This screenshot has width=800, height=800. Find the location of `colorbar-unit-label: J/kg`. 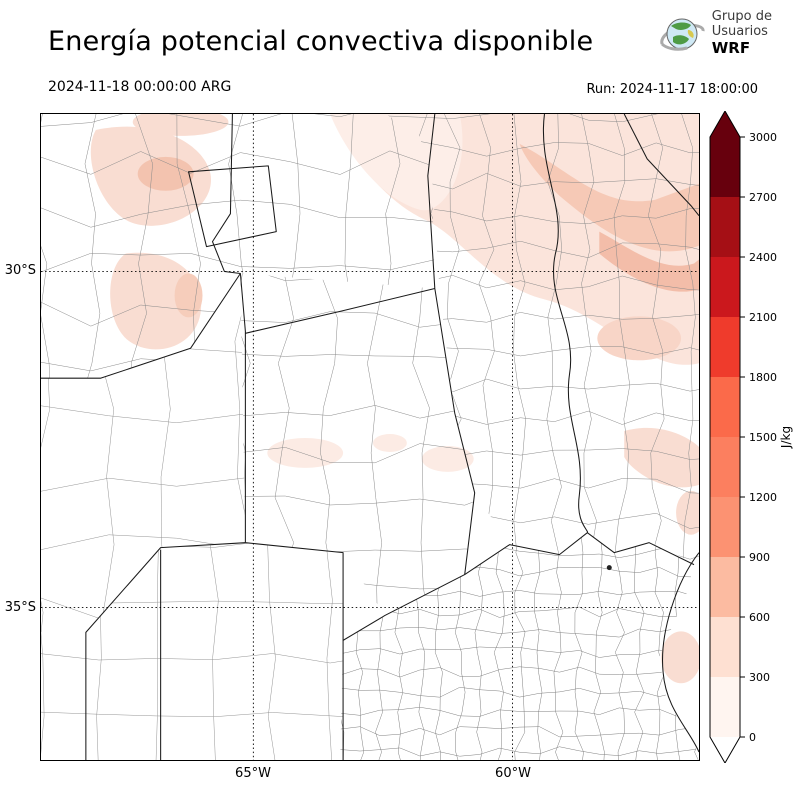

colorbar-unit-label: J/kg is located at coordinates (786, 437).